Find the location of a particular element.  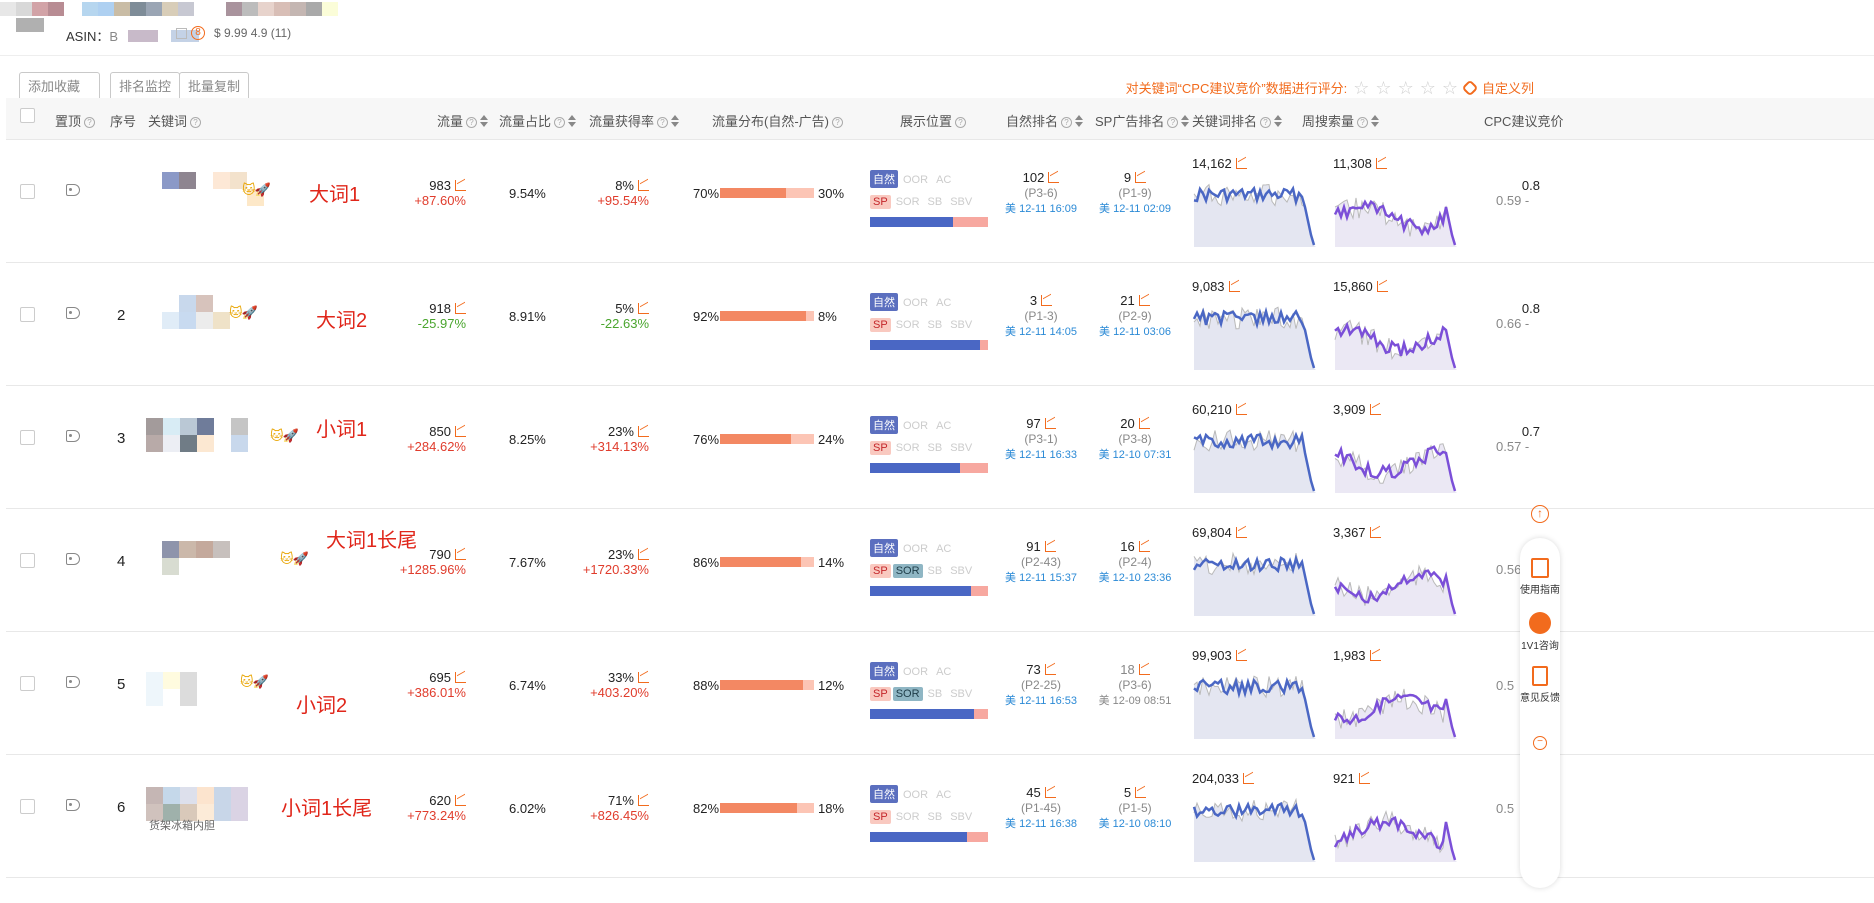

copy-icon is located at coordinates (181, 33).